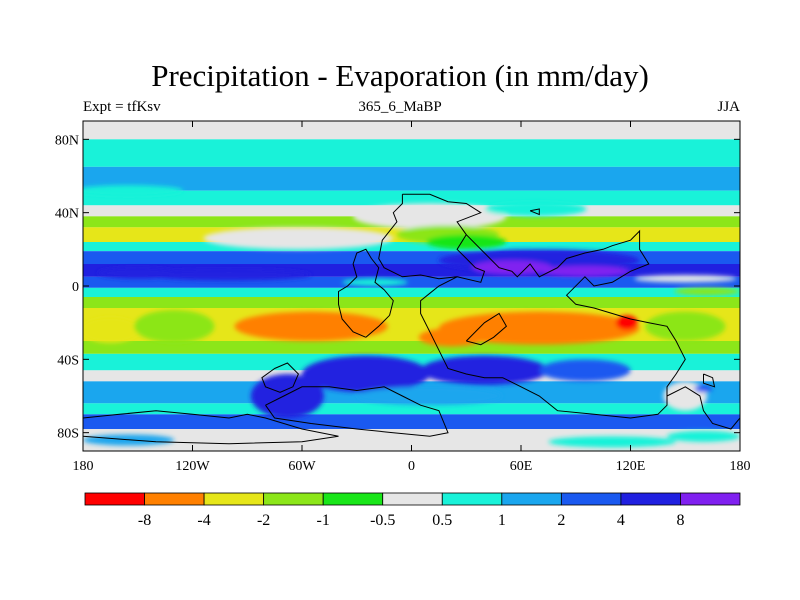 The height and width of the screenshot is (600, 800). I want to click on x-tick-label-6: 180, so click(740, 466).